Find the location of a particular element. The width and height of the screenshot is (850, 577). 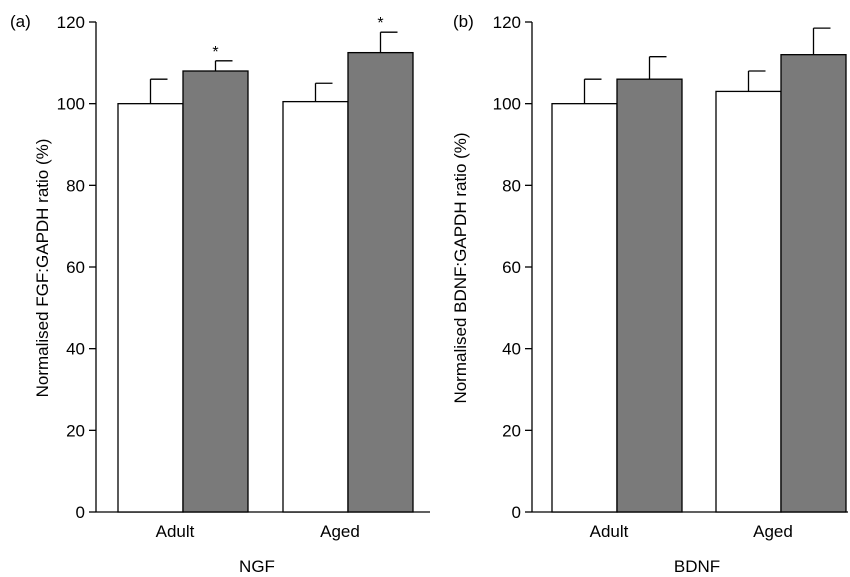

y-axis-title: Normalised FGF:GAPDH ratio (%) is located at coordinates (42, 268).